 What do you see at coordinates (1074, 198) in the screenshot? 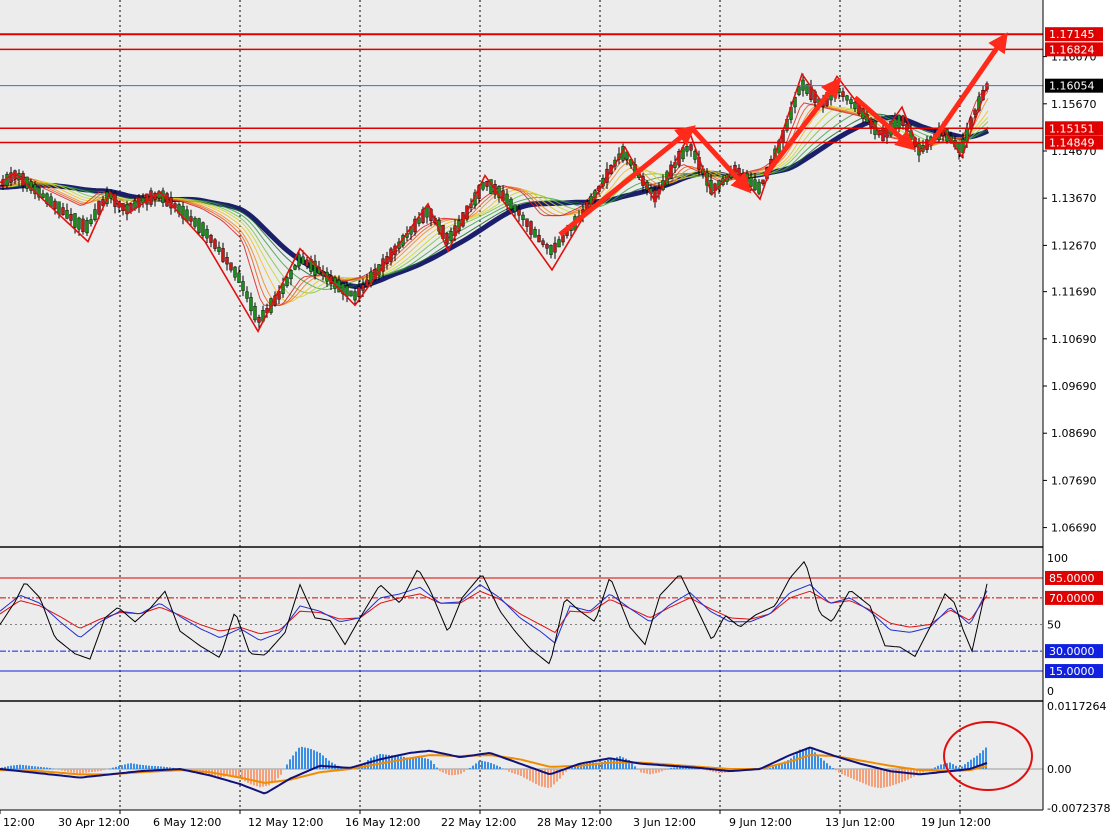
I see `price-tick-label: 1.13670` at bounding box center [1074, 198].